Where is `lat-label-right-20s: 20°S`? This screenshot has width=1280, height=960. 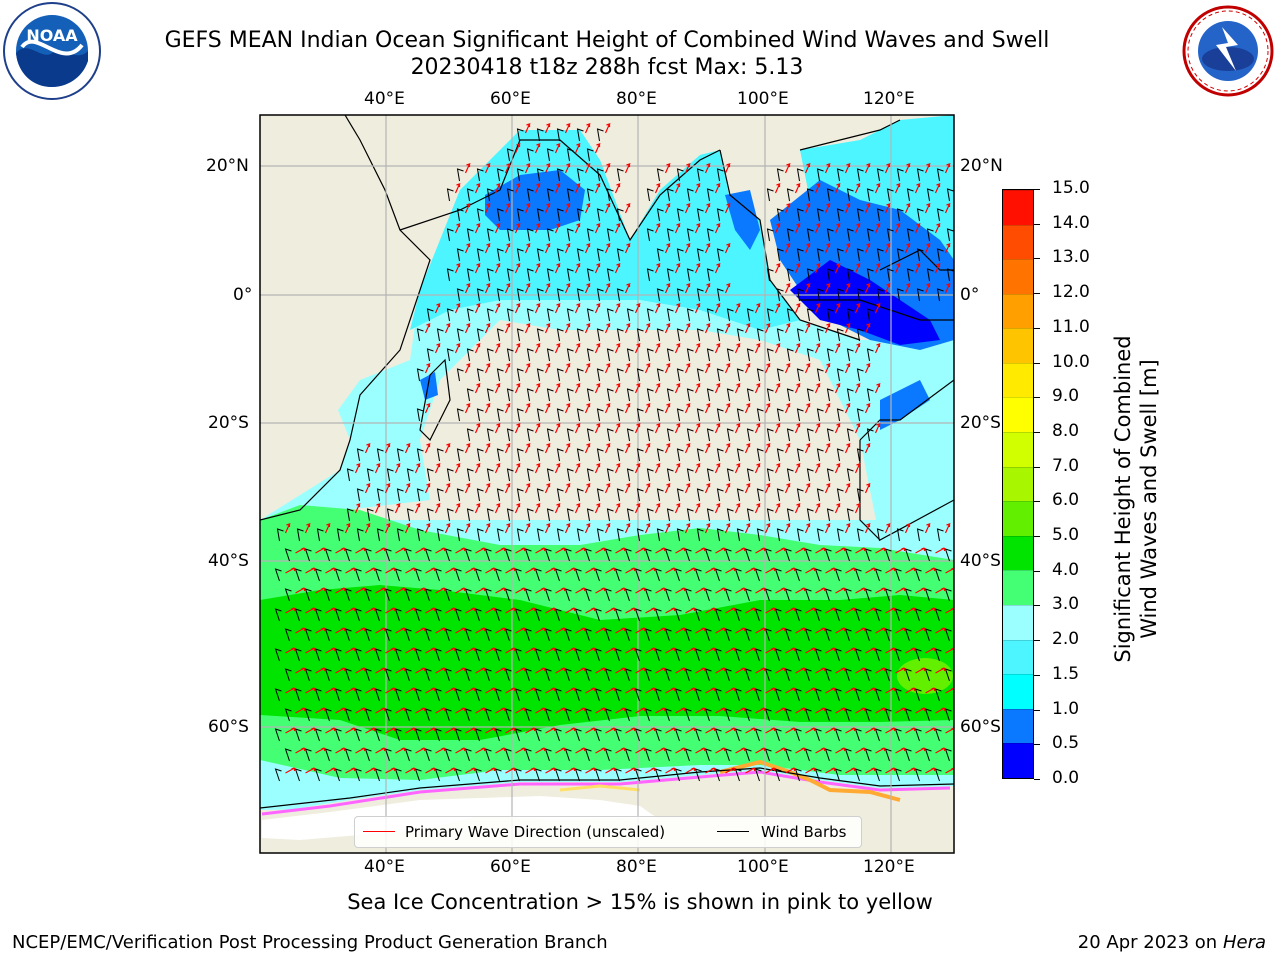
lat-label-right-20s: 20°S is located at coordinates (980, 423).